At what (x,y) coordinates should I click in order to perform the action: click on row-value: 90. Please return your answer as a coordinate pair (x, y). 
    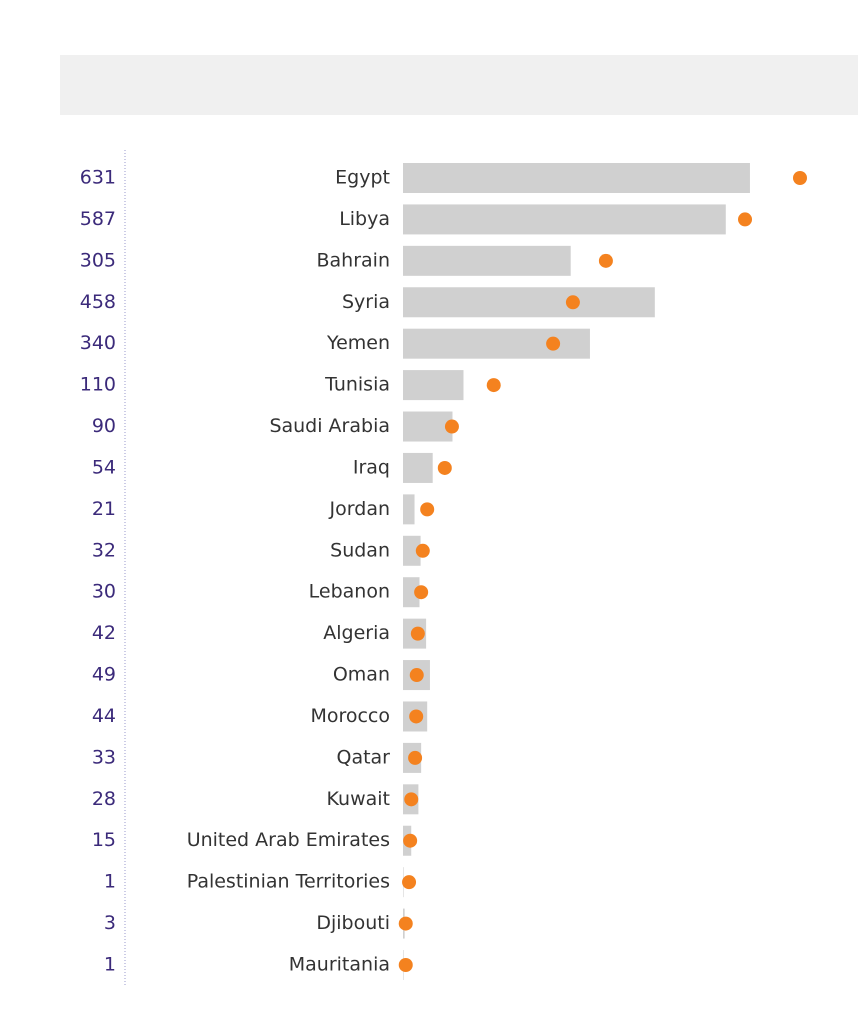
    Looking at the image, I should click on (104, 426).